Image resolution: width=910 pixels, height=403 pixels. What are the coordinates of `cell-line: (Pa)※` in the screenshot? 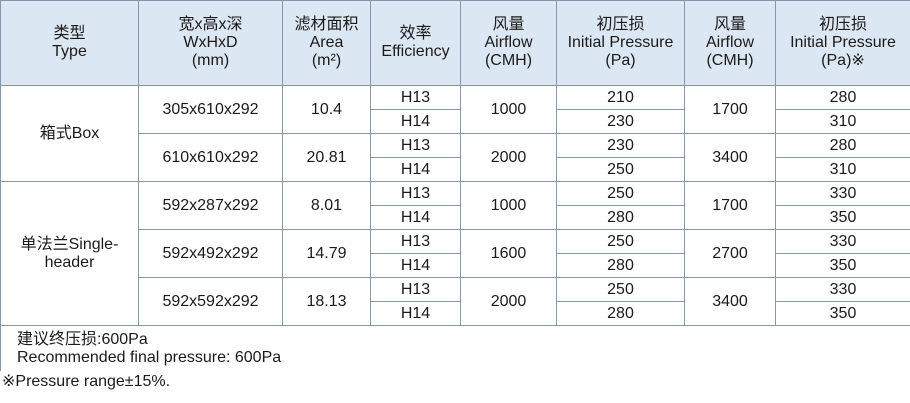 It's located at (843, 60).